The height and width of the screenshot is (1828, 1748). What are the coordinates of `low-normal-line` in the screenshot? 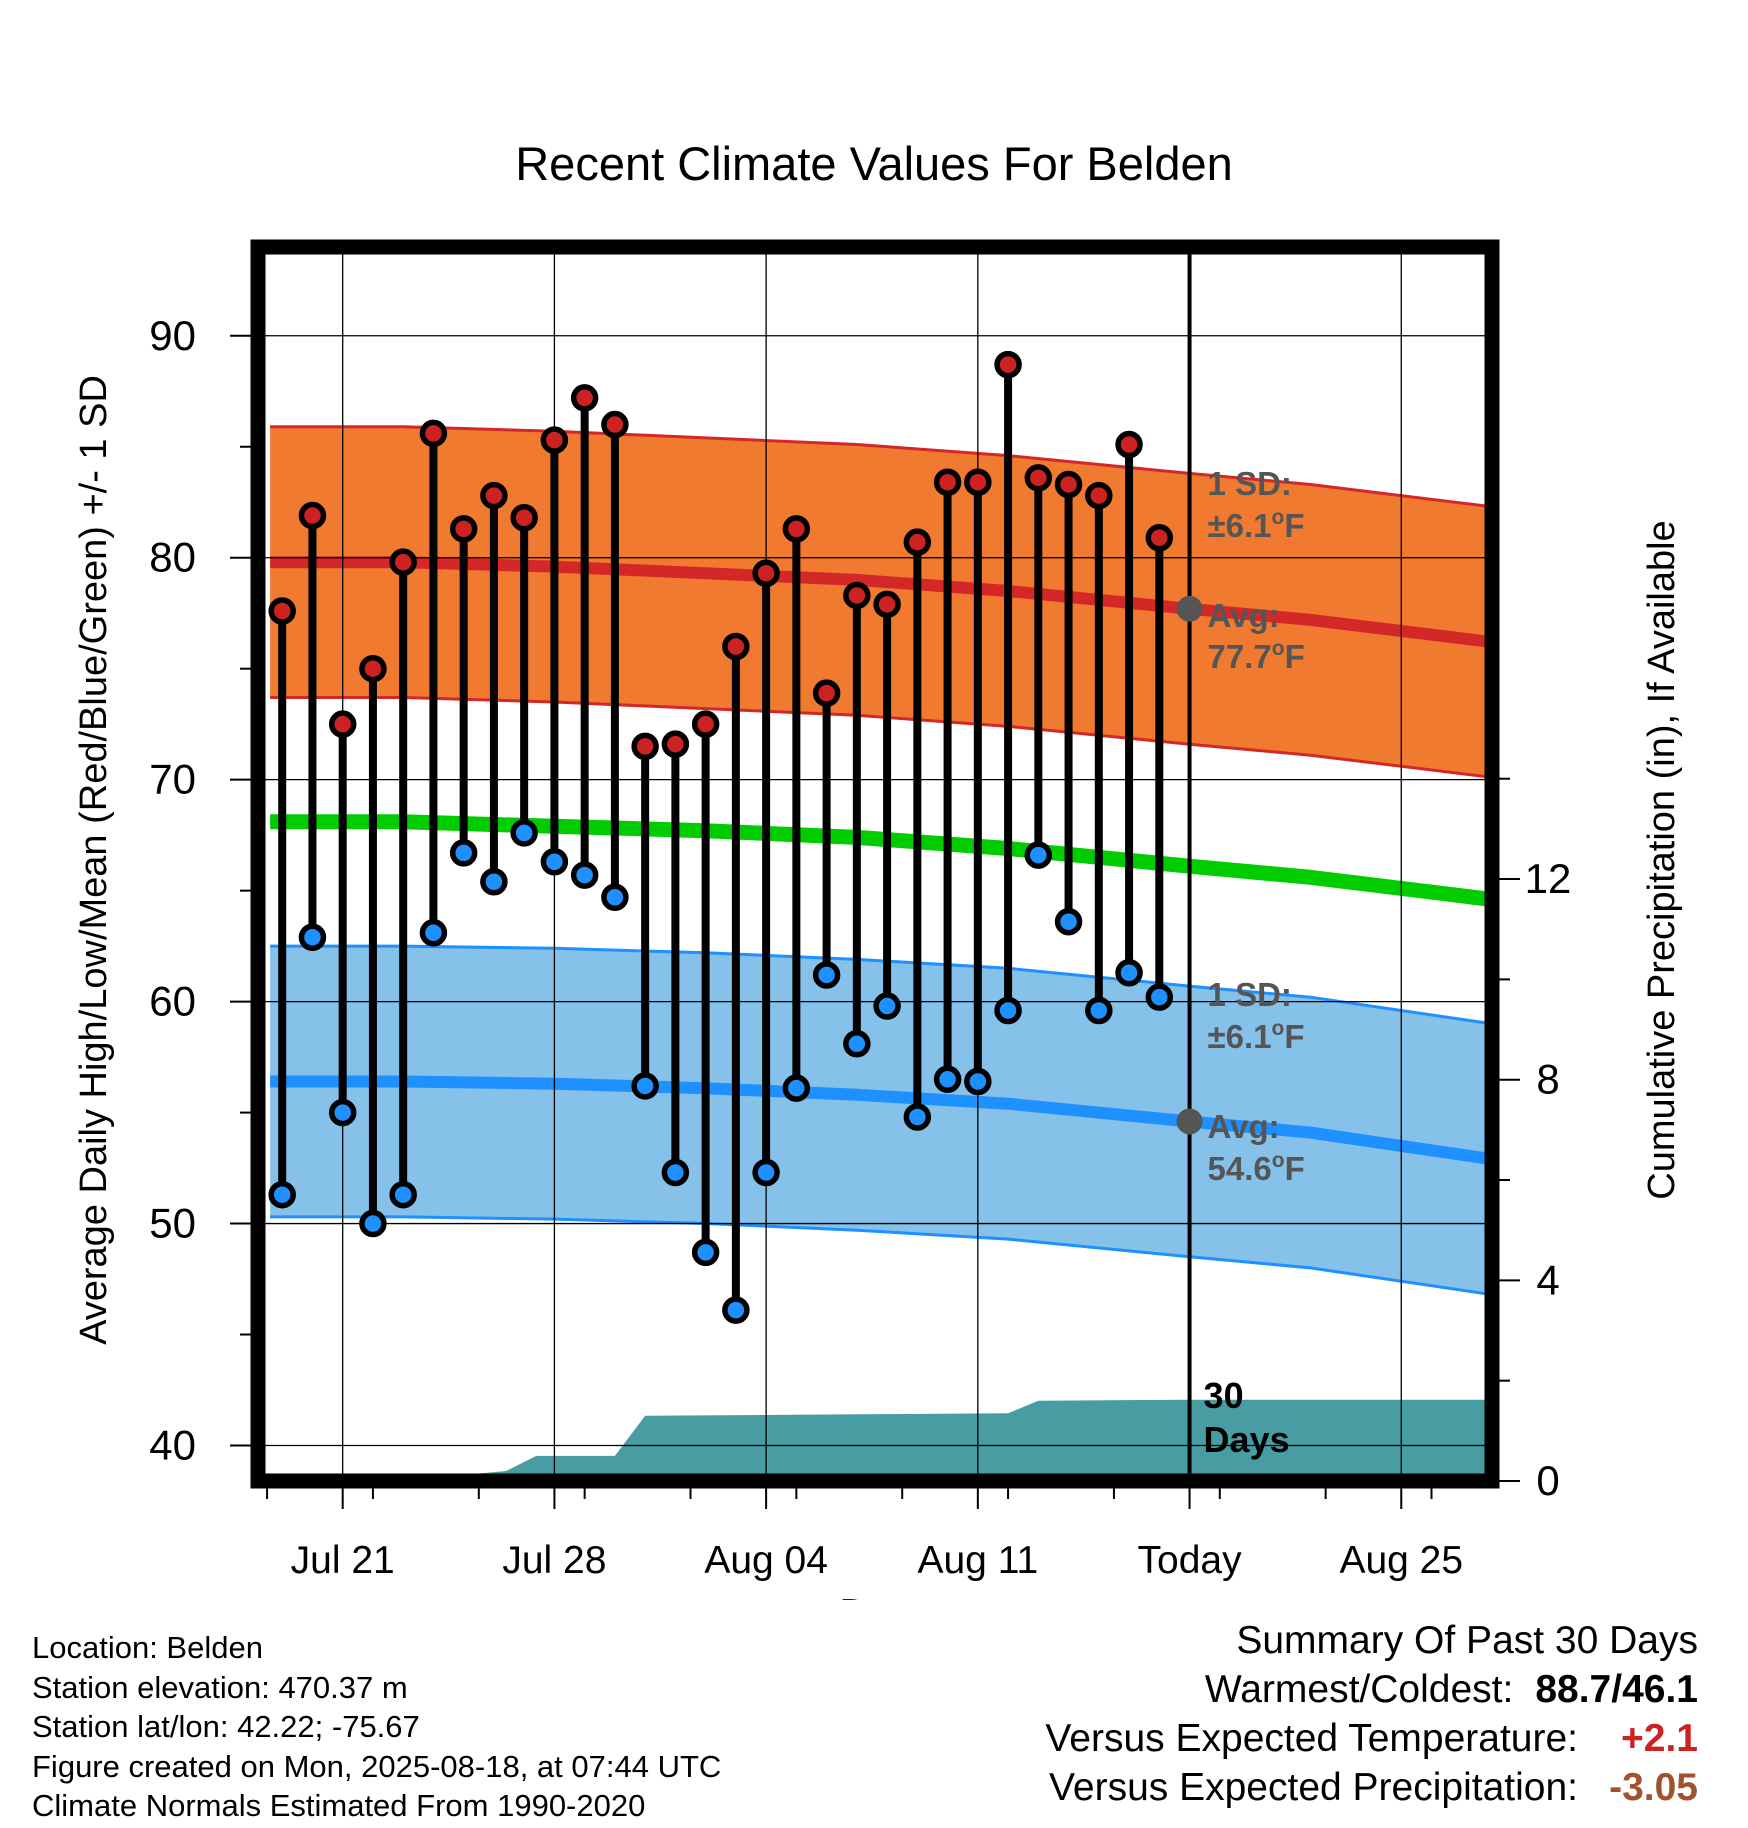 It's located at (881, 1120).